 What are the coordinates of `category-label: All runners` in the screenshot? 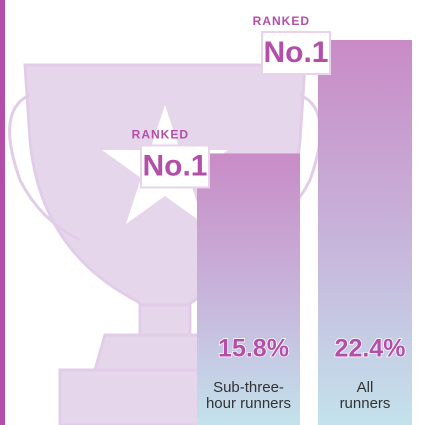 It's located at (365, 395).